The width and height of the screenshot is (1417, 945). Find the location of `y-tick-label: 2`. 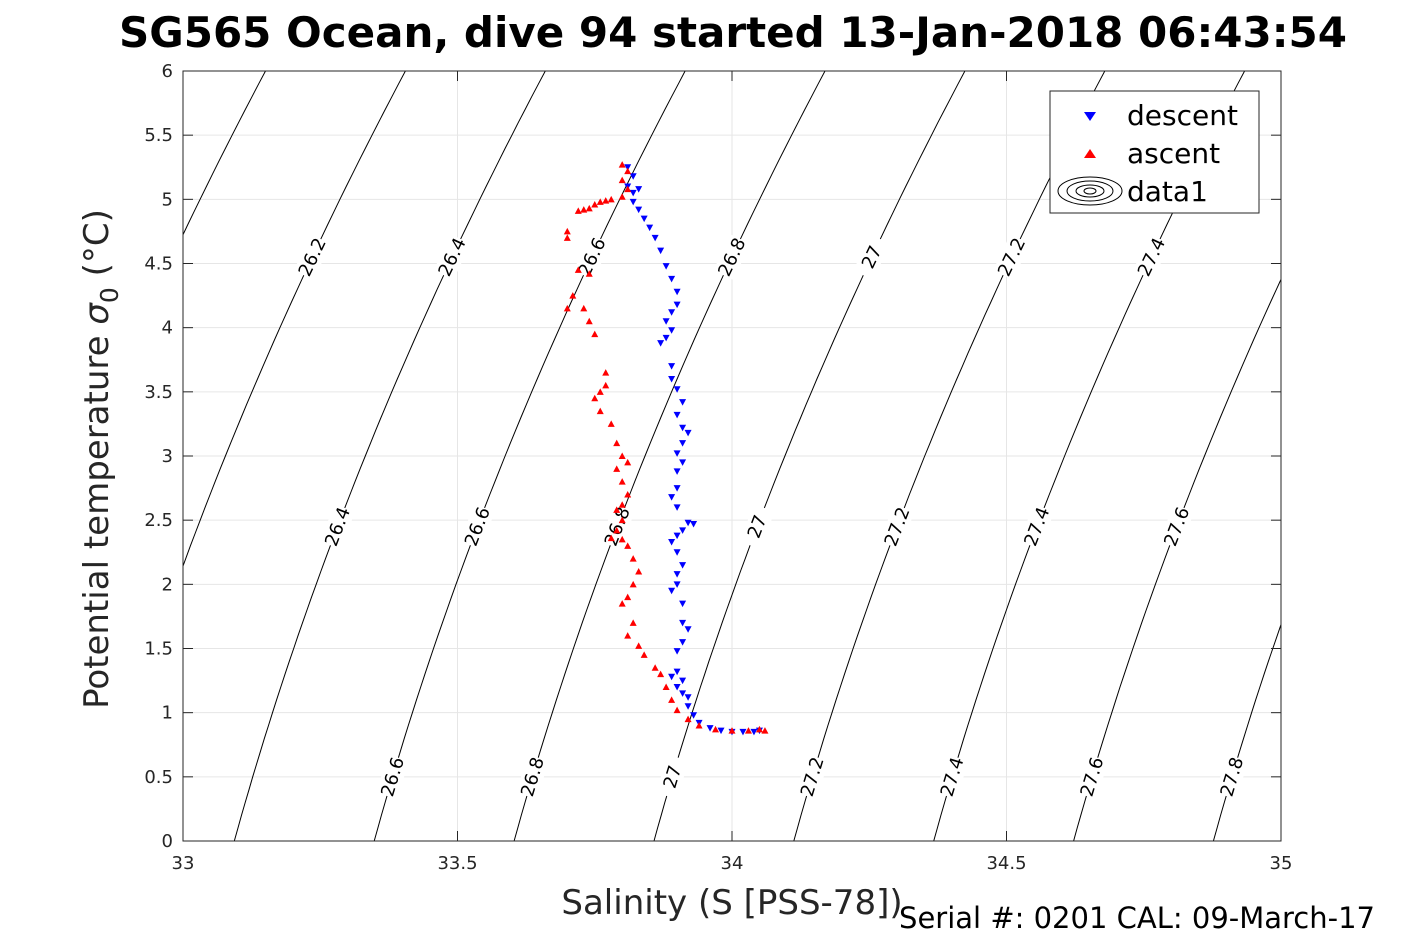

y-tick-label: 2 is located at coordinates (167, 584).